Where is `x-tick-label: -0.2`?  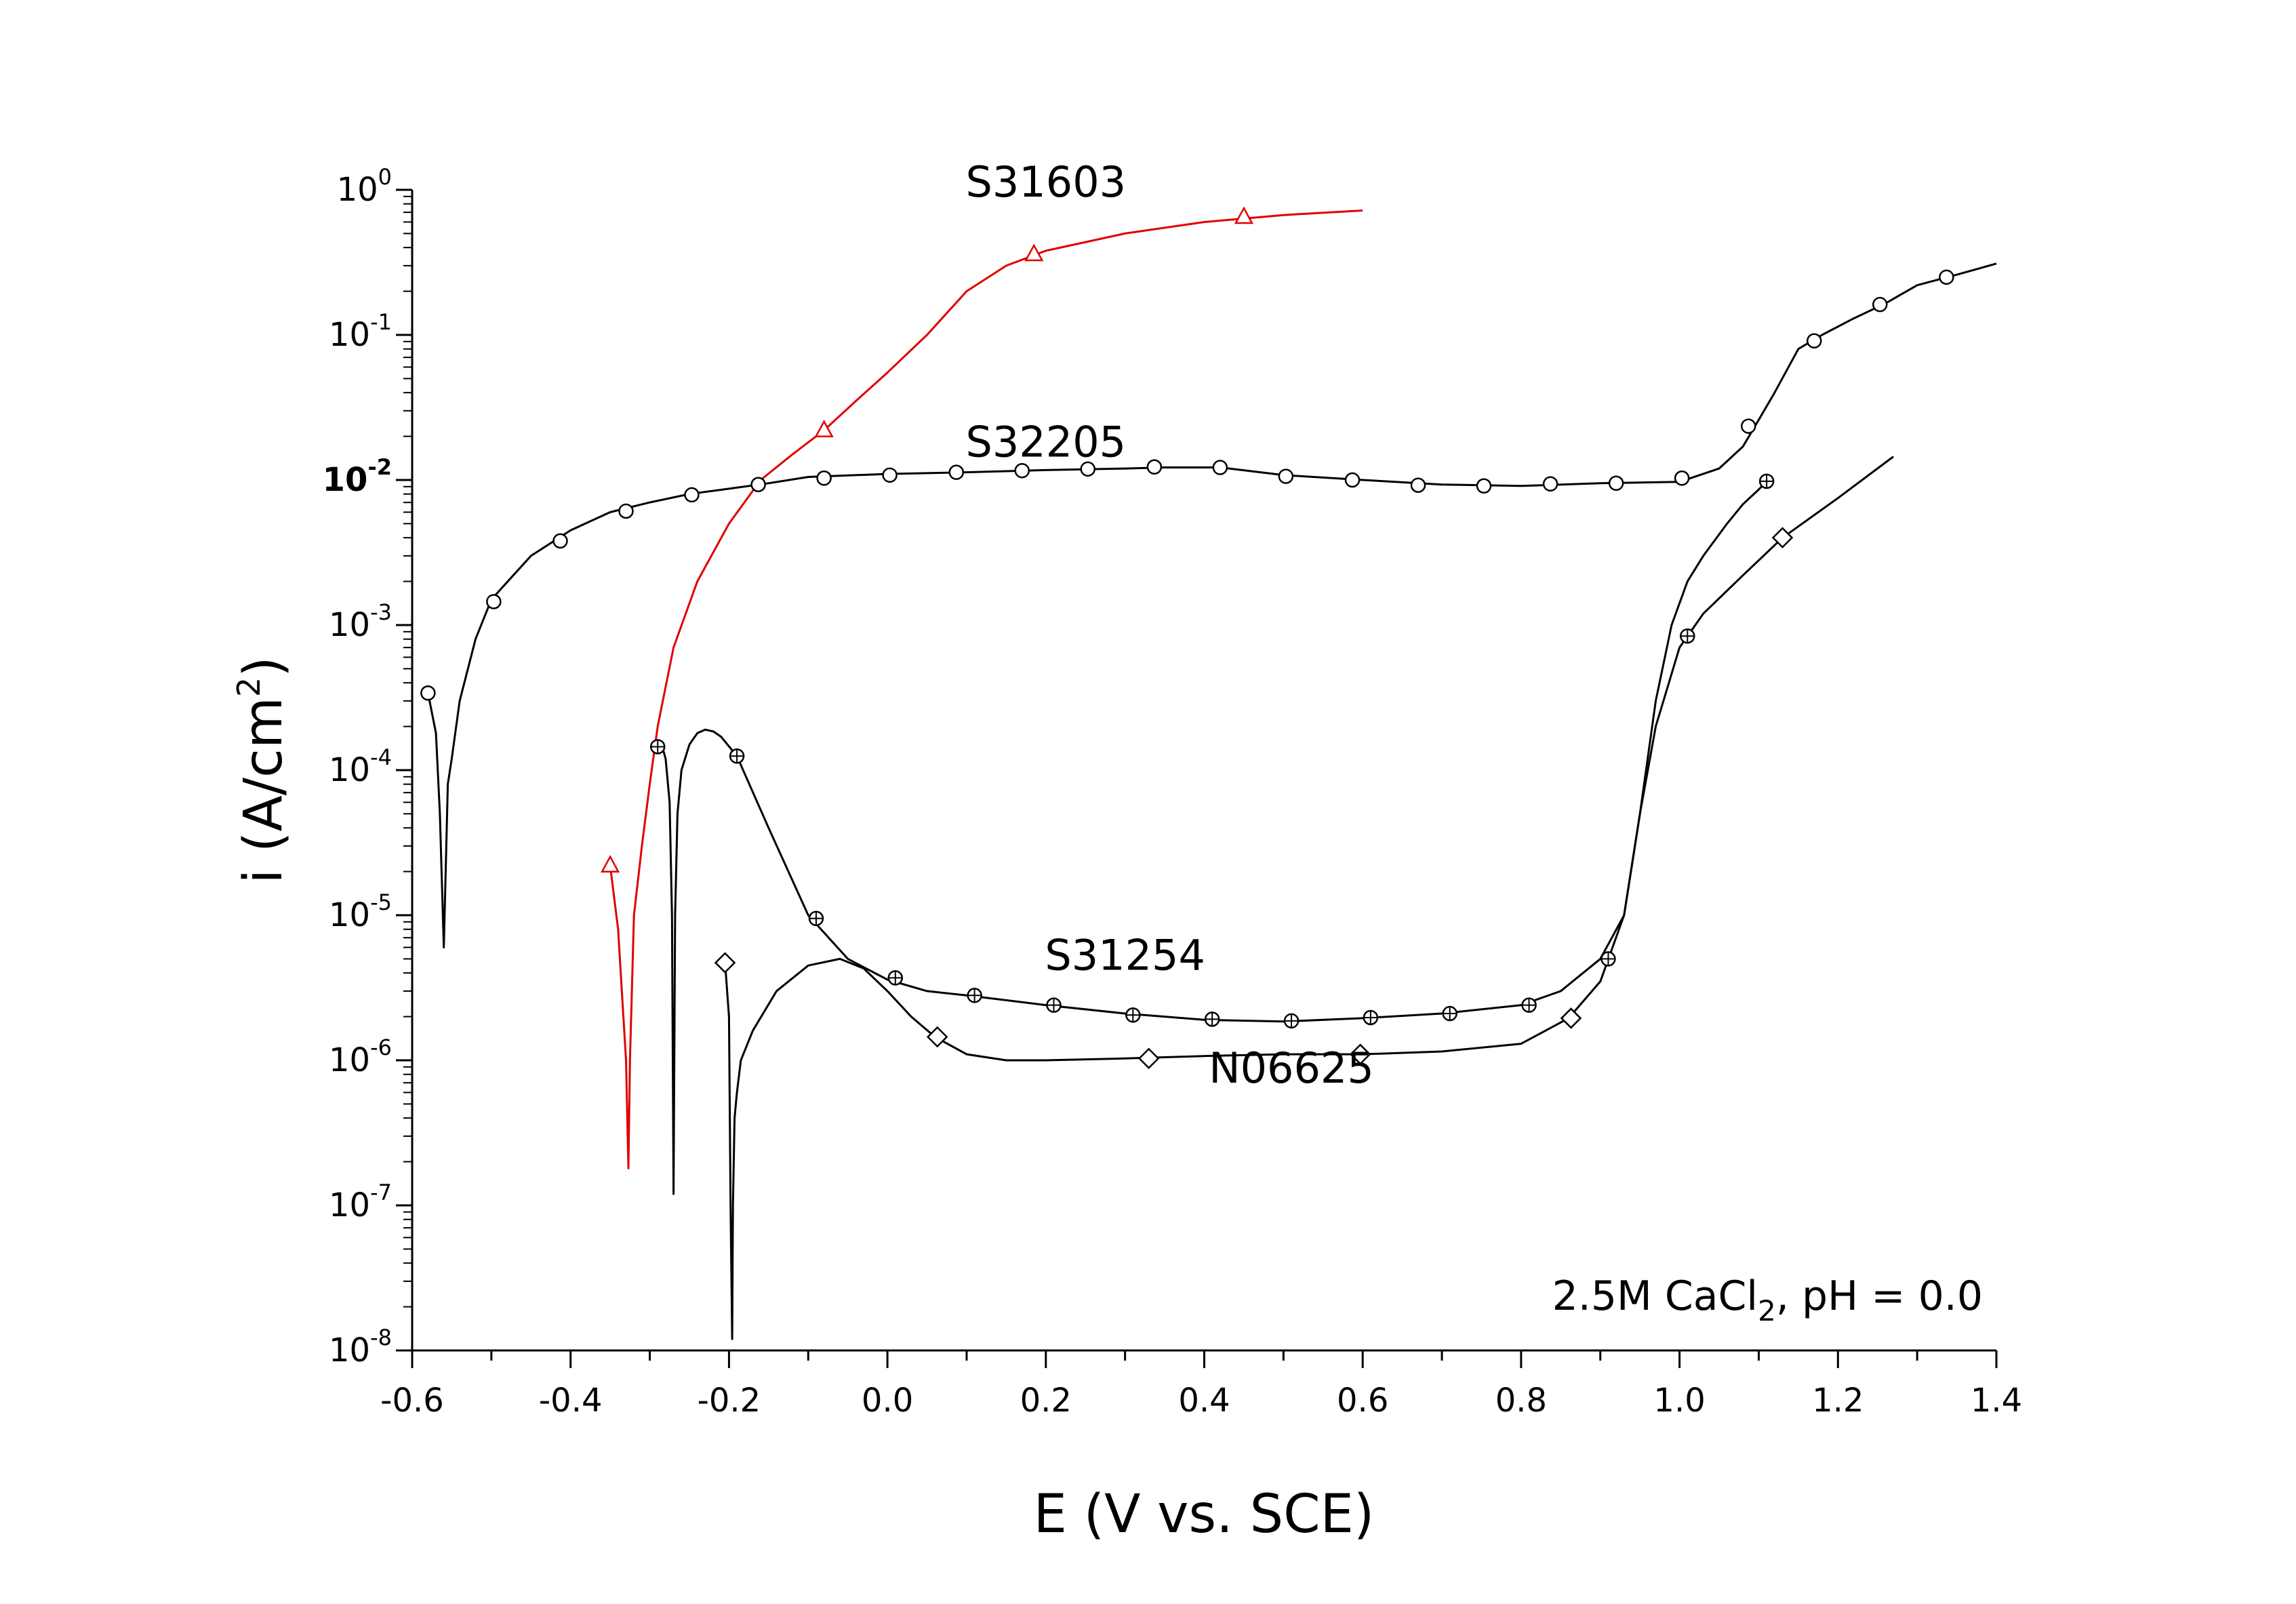 x-tick-label: -0.2 is located at coordinates (729, 1401).